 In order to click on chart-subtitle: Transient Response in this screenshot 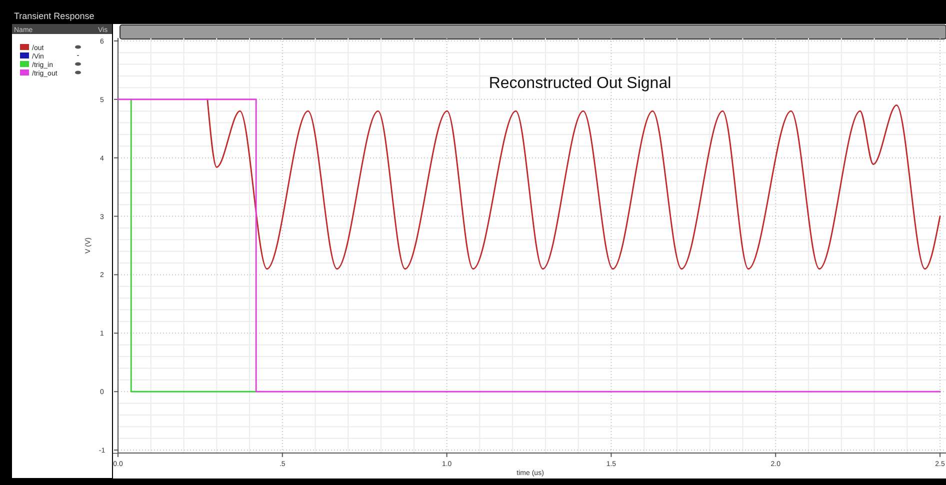, I will do `click(54, 16)`.